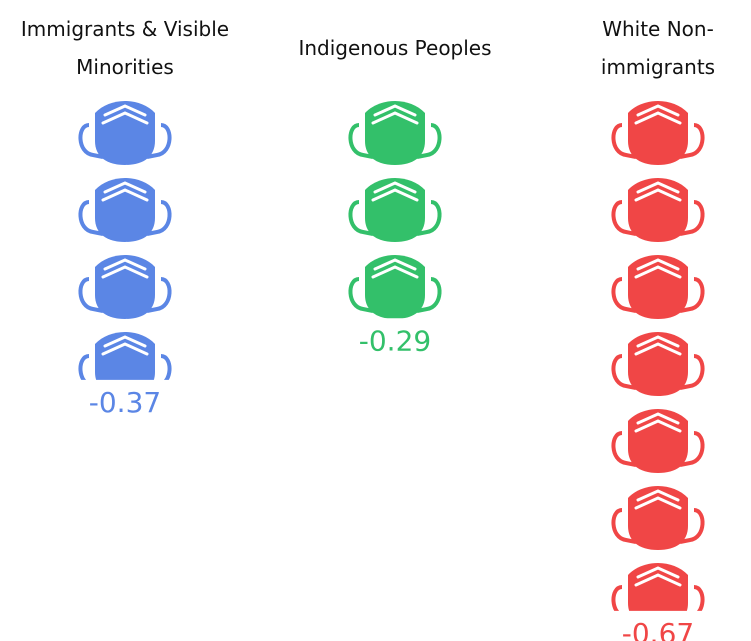 This screenshot has height=641, width=751. What do you see at coordinates (125, 402) in the screenshot?
I see `value-label: -0.37` at bounding box center [125, 402].